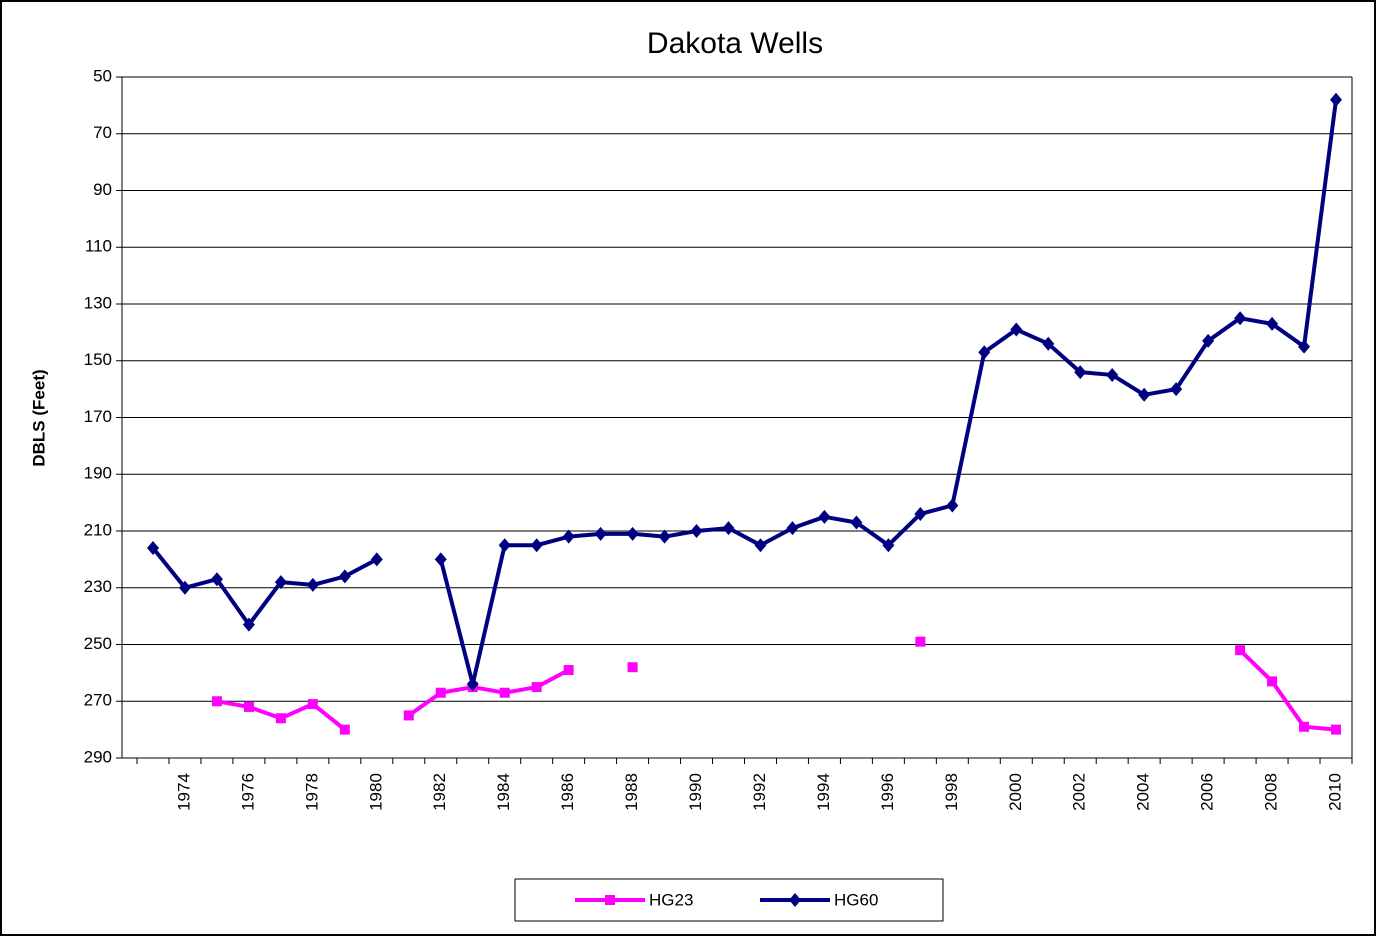  What do you see at coordinates (98, 416) in the screenshot?
I see `y-tick-label: 170` at bounding box center [98, 416].